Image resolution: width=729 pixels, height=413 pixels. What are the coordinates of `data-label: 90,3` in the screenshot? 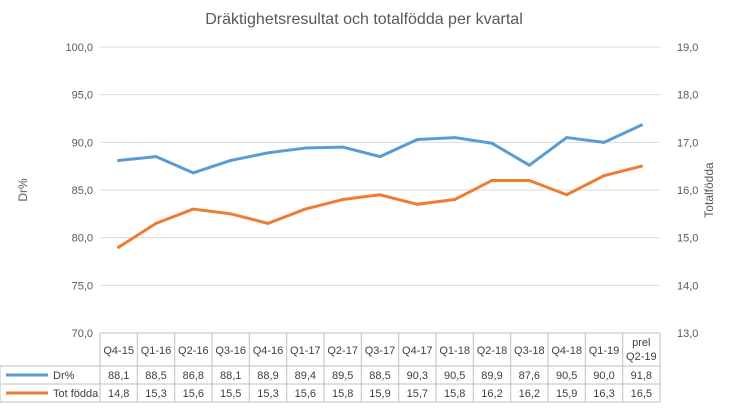 It's located at (417, 376).